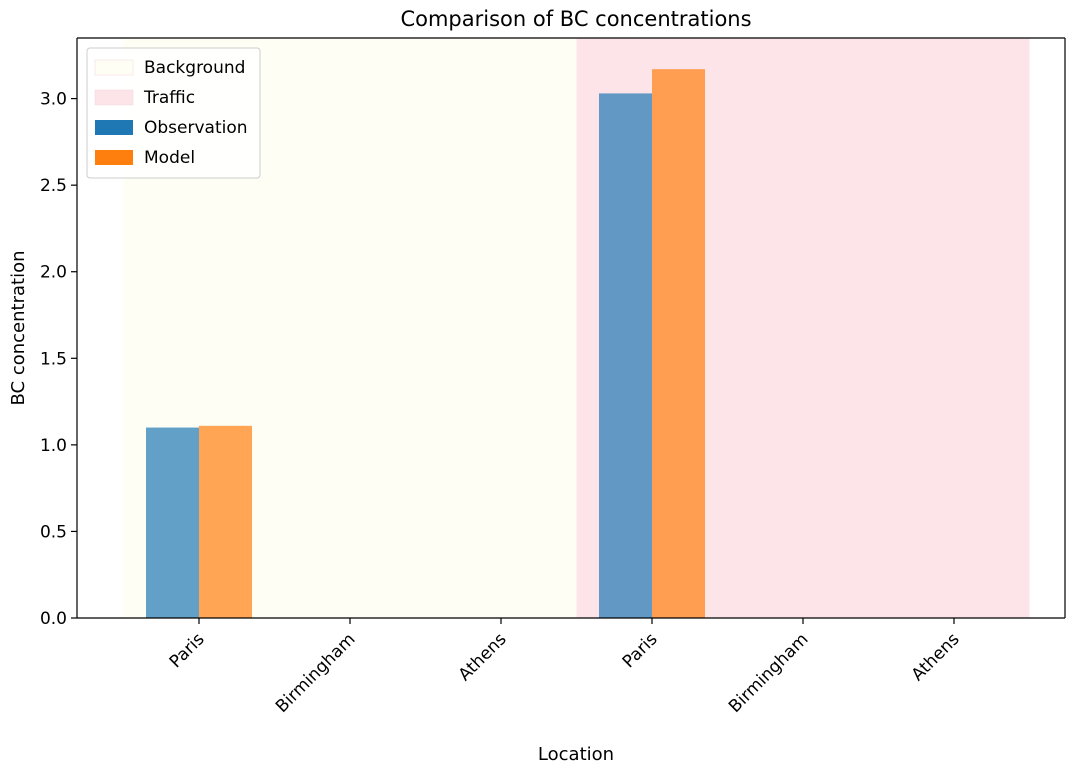  Describe the element at coordinates (53, 359) in the screenshot. I see `y-tick-label: 1.5` at that location.